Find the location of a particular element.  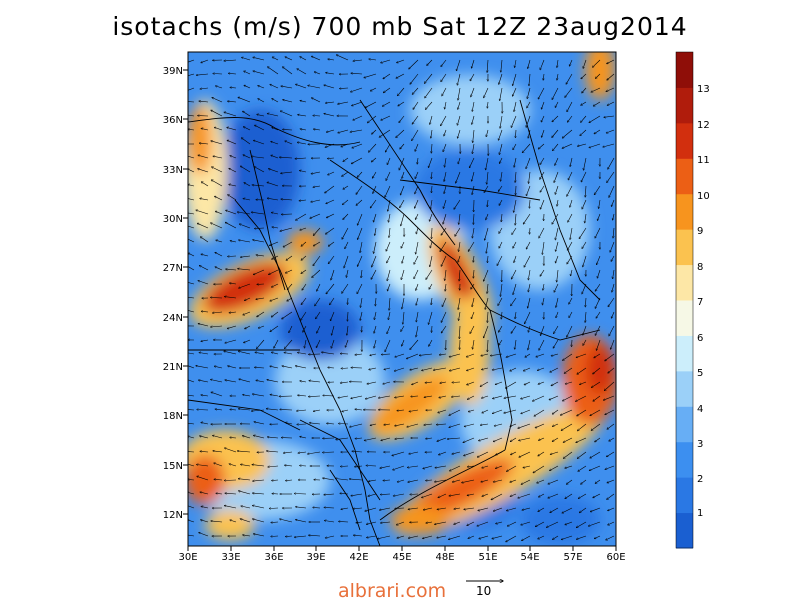

colorbar-label: 8 is located at coordinates (700, 267).